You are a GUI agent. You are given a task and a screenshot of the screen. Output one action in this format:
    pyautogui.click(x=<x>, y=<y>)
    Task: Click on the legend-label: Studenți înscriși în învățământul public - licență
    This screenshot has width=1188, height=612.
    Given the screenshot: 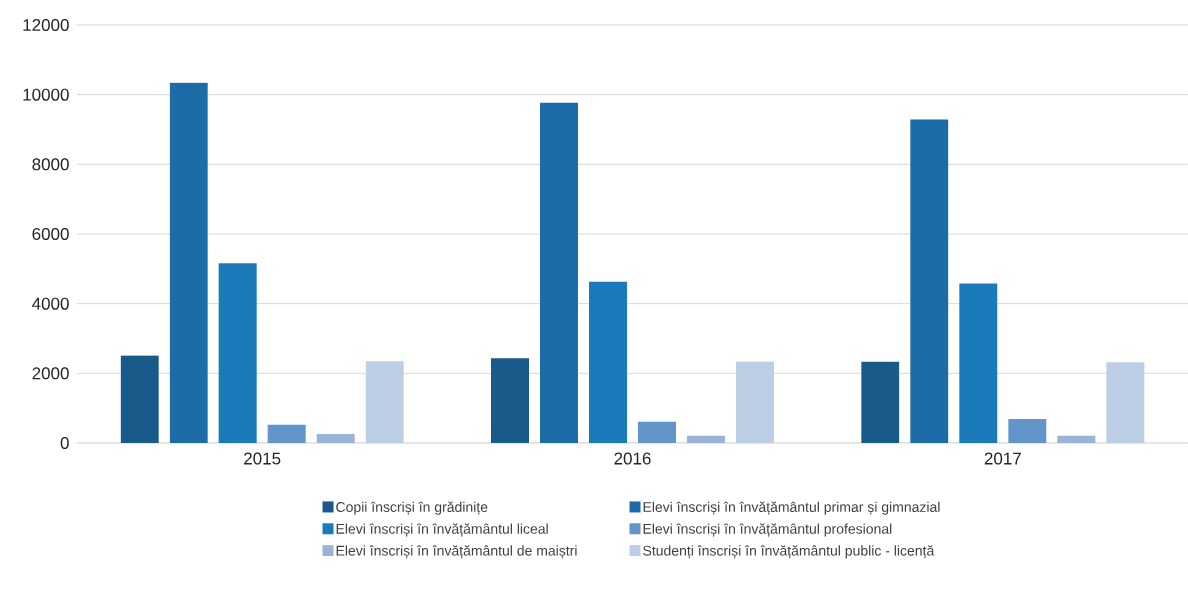 What is the action you would take?
    pyautogui.click(x=789, y=552)
    